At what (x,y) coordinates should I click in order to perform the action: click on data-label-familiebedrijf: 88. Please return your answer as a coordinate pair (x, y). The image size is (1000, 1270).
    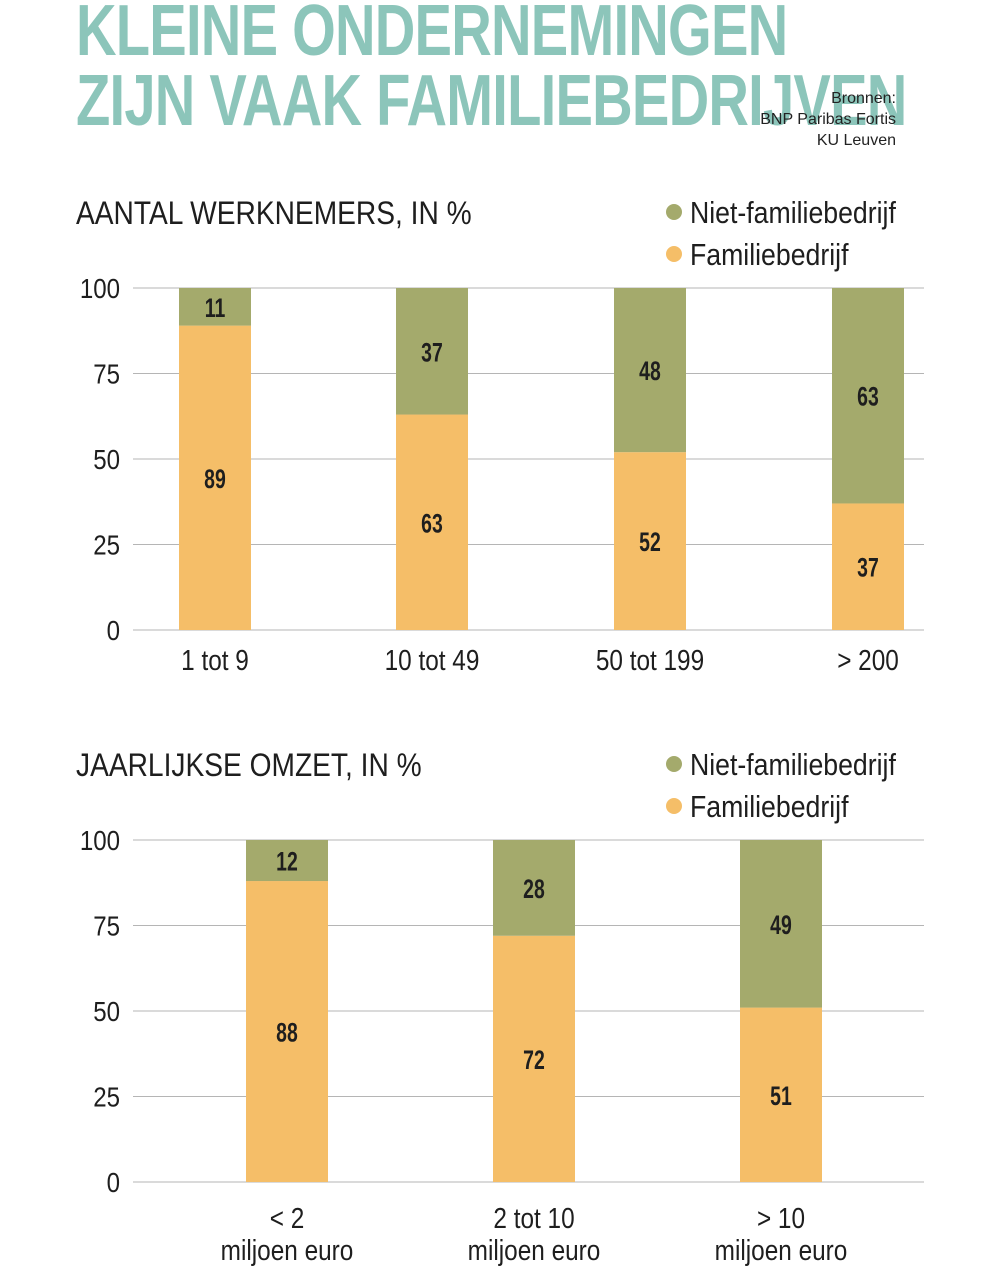
    Looking at the image, I should click on (287, 1032).